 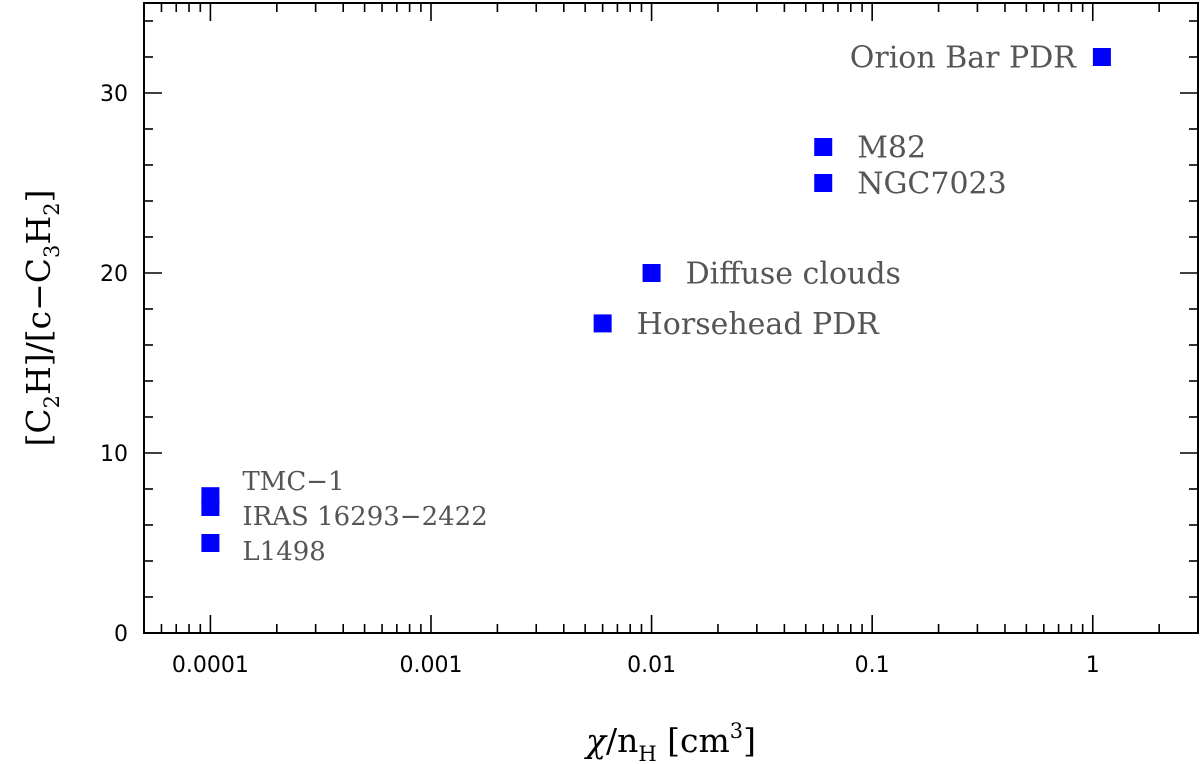 What do you see at coordinates (114, 454) in the screenshot?
I see `y-tick-label: 10` at bounding box center [114, 454].